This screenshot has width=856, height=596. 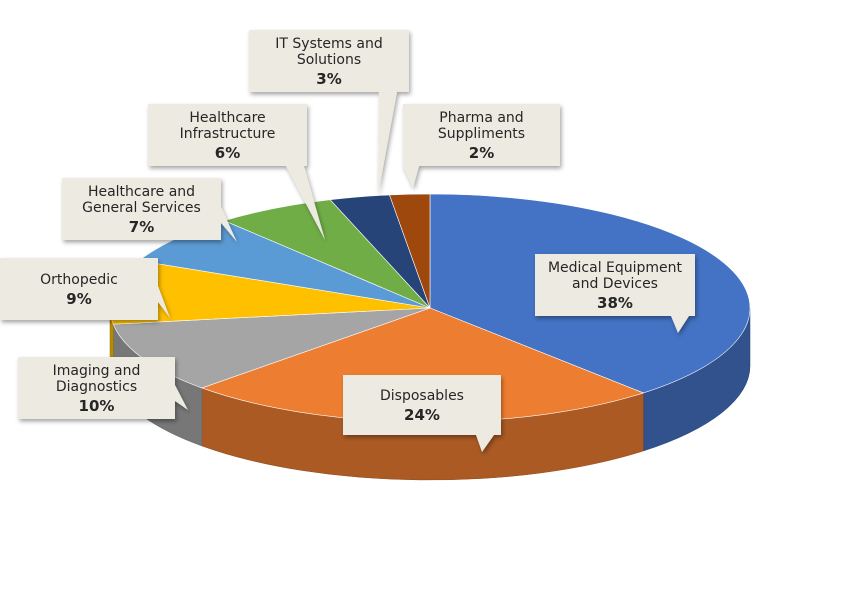 I want to click on callout-label: Pharma and, so click(x=481, y=118).